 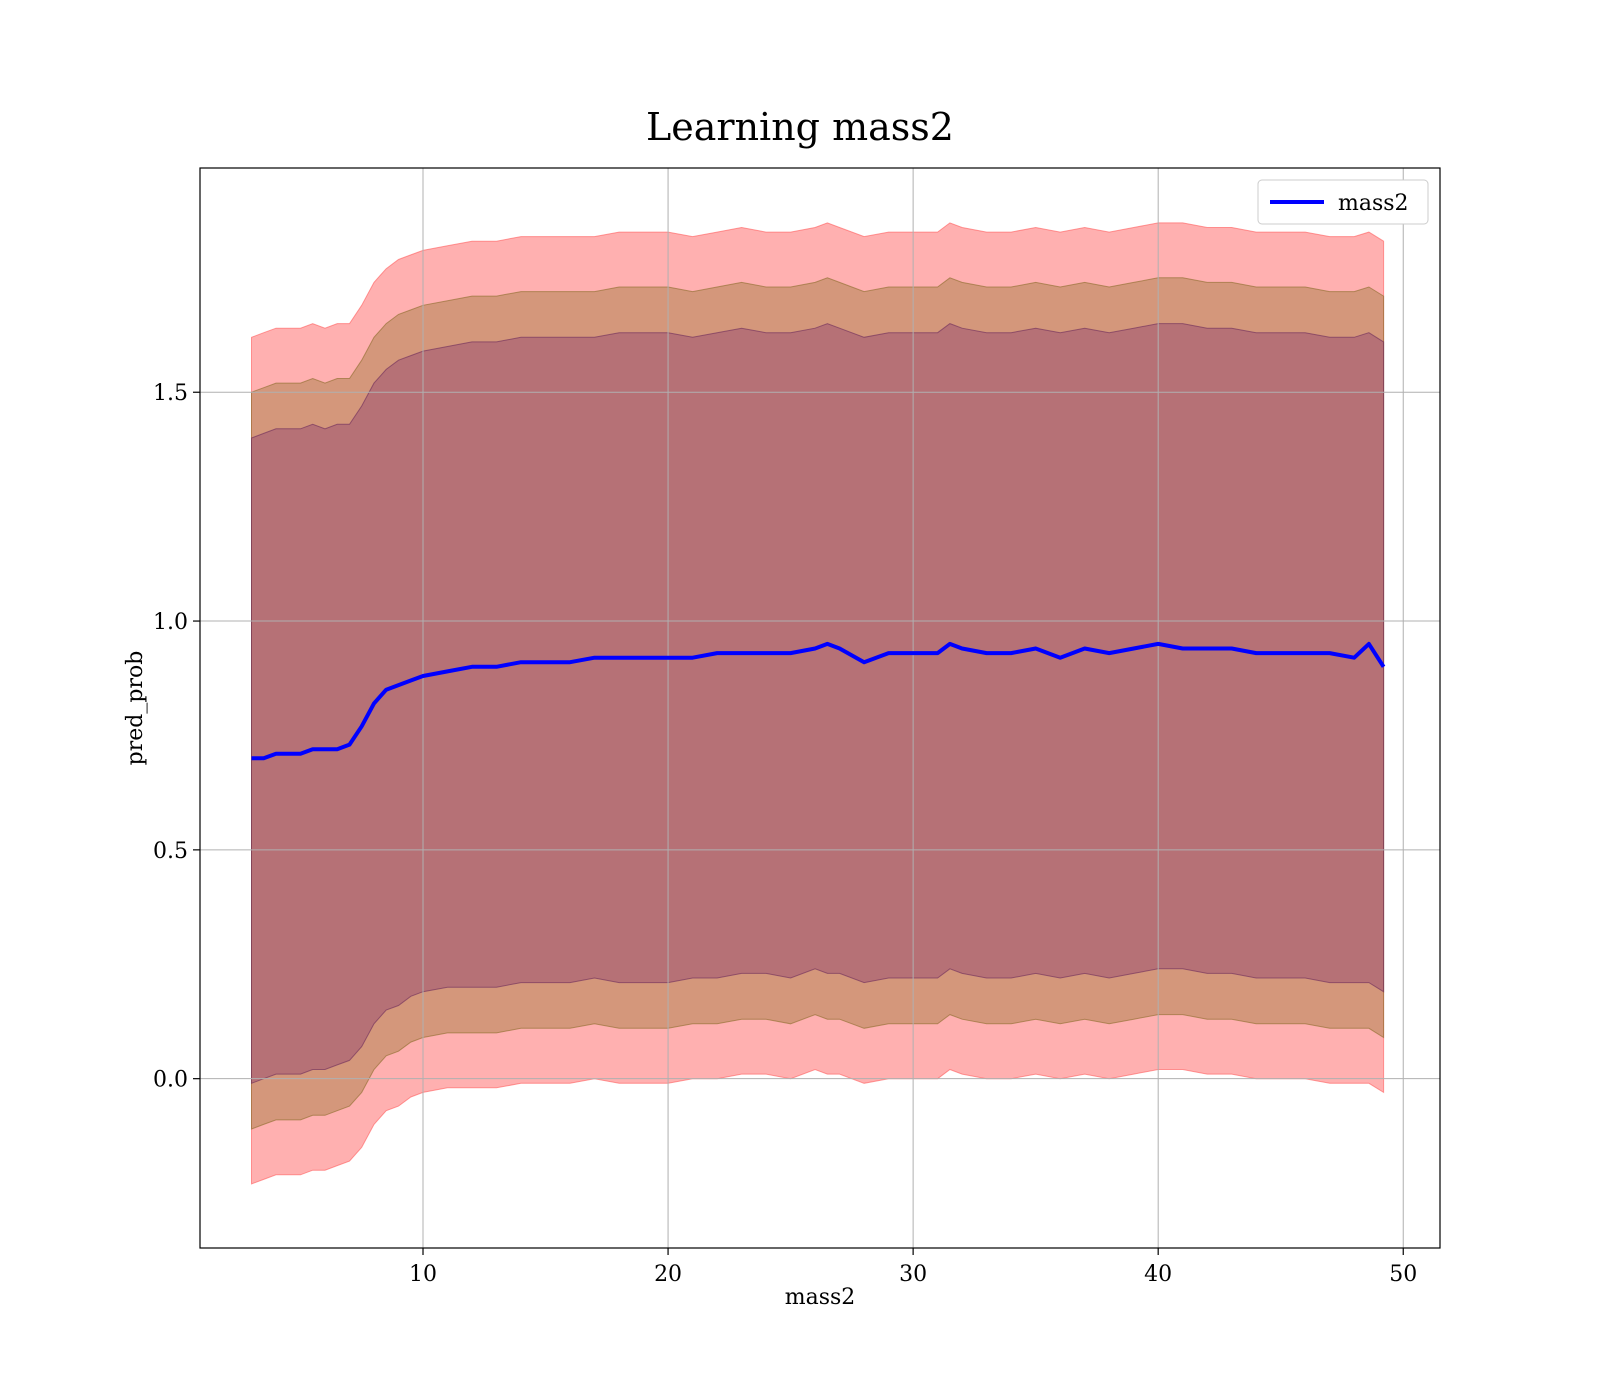 What do you see at coordinates (176, 737) in the screenshot?
I see `y-axis-ticks: 0.0 0.5 1.0 1.5` at bounding box center [176, 737].